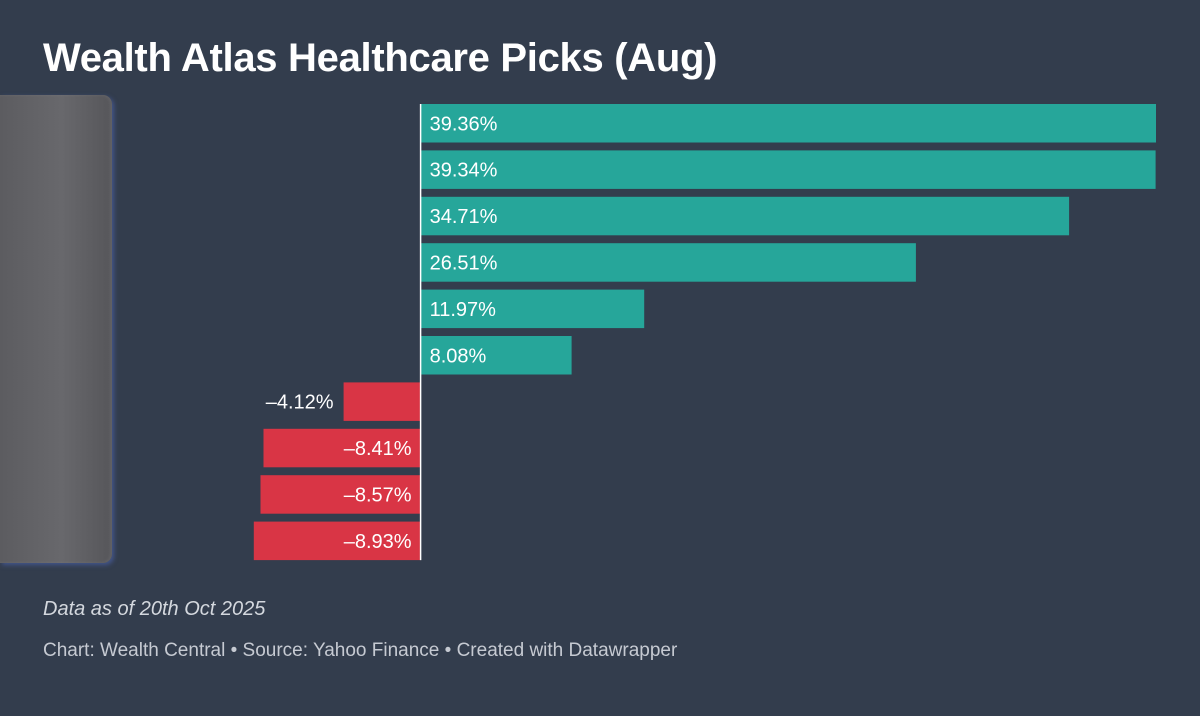 The image size is (1200, 716). I want to click on bar-label-3: 34.71%, so click(464, 217).